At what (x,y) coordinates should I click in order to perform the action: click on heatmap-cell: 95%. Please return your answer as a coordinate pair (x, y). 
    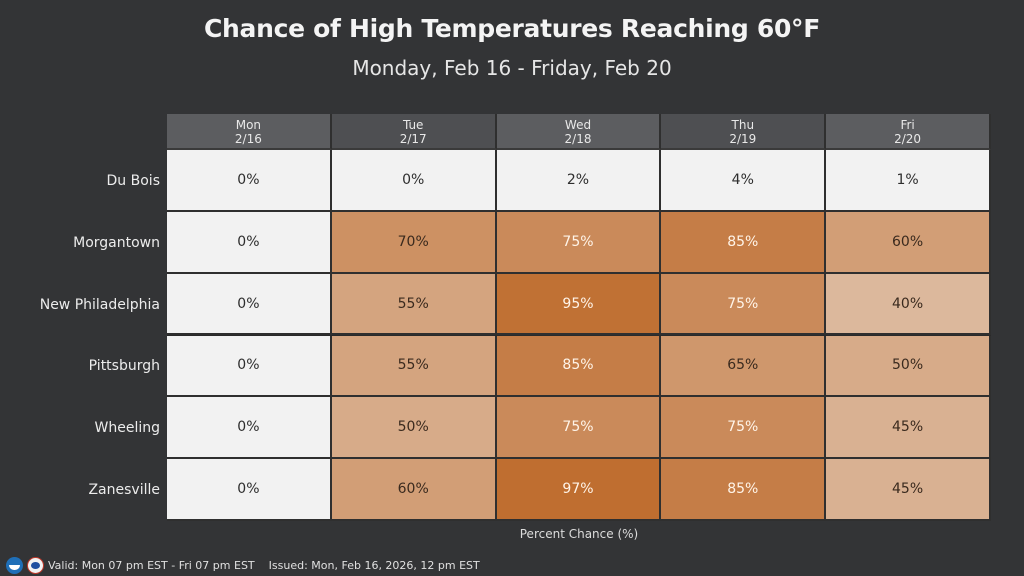
    Looking at the image, I should click on (579, 304).